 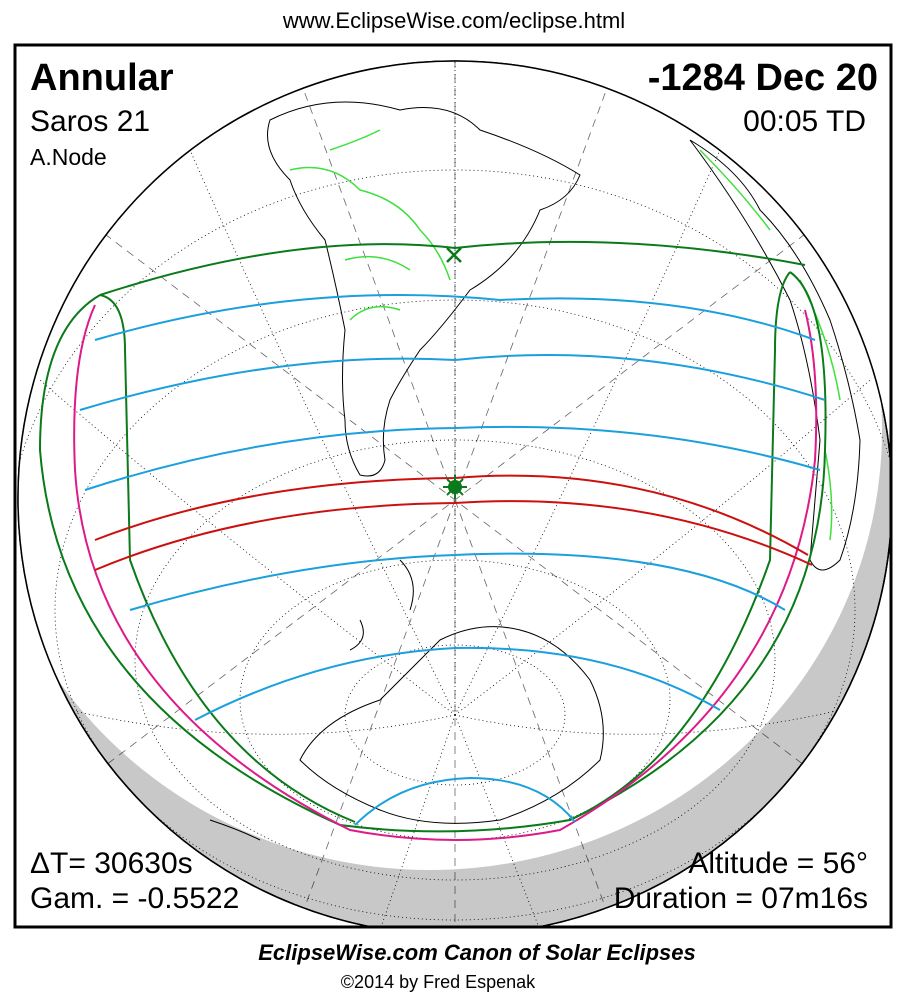 I want to click on delta-t: ΔT= 30630s, so click(x=111, y=863).